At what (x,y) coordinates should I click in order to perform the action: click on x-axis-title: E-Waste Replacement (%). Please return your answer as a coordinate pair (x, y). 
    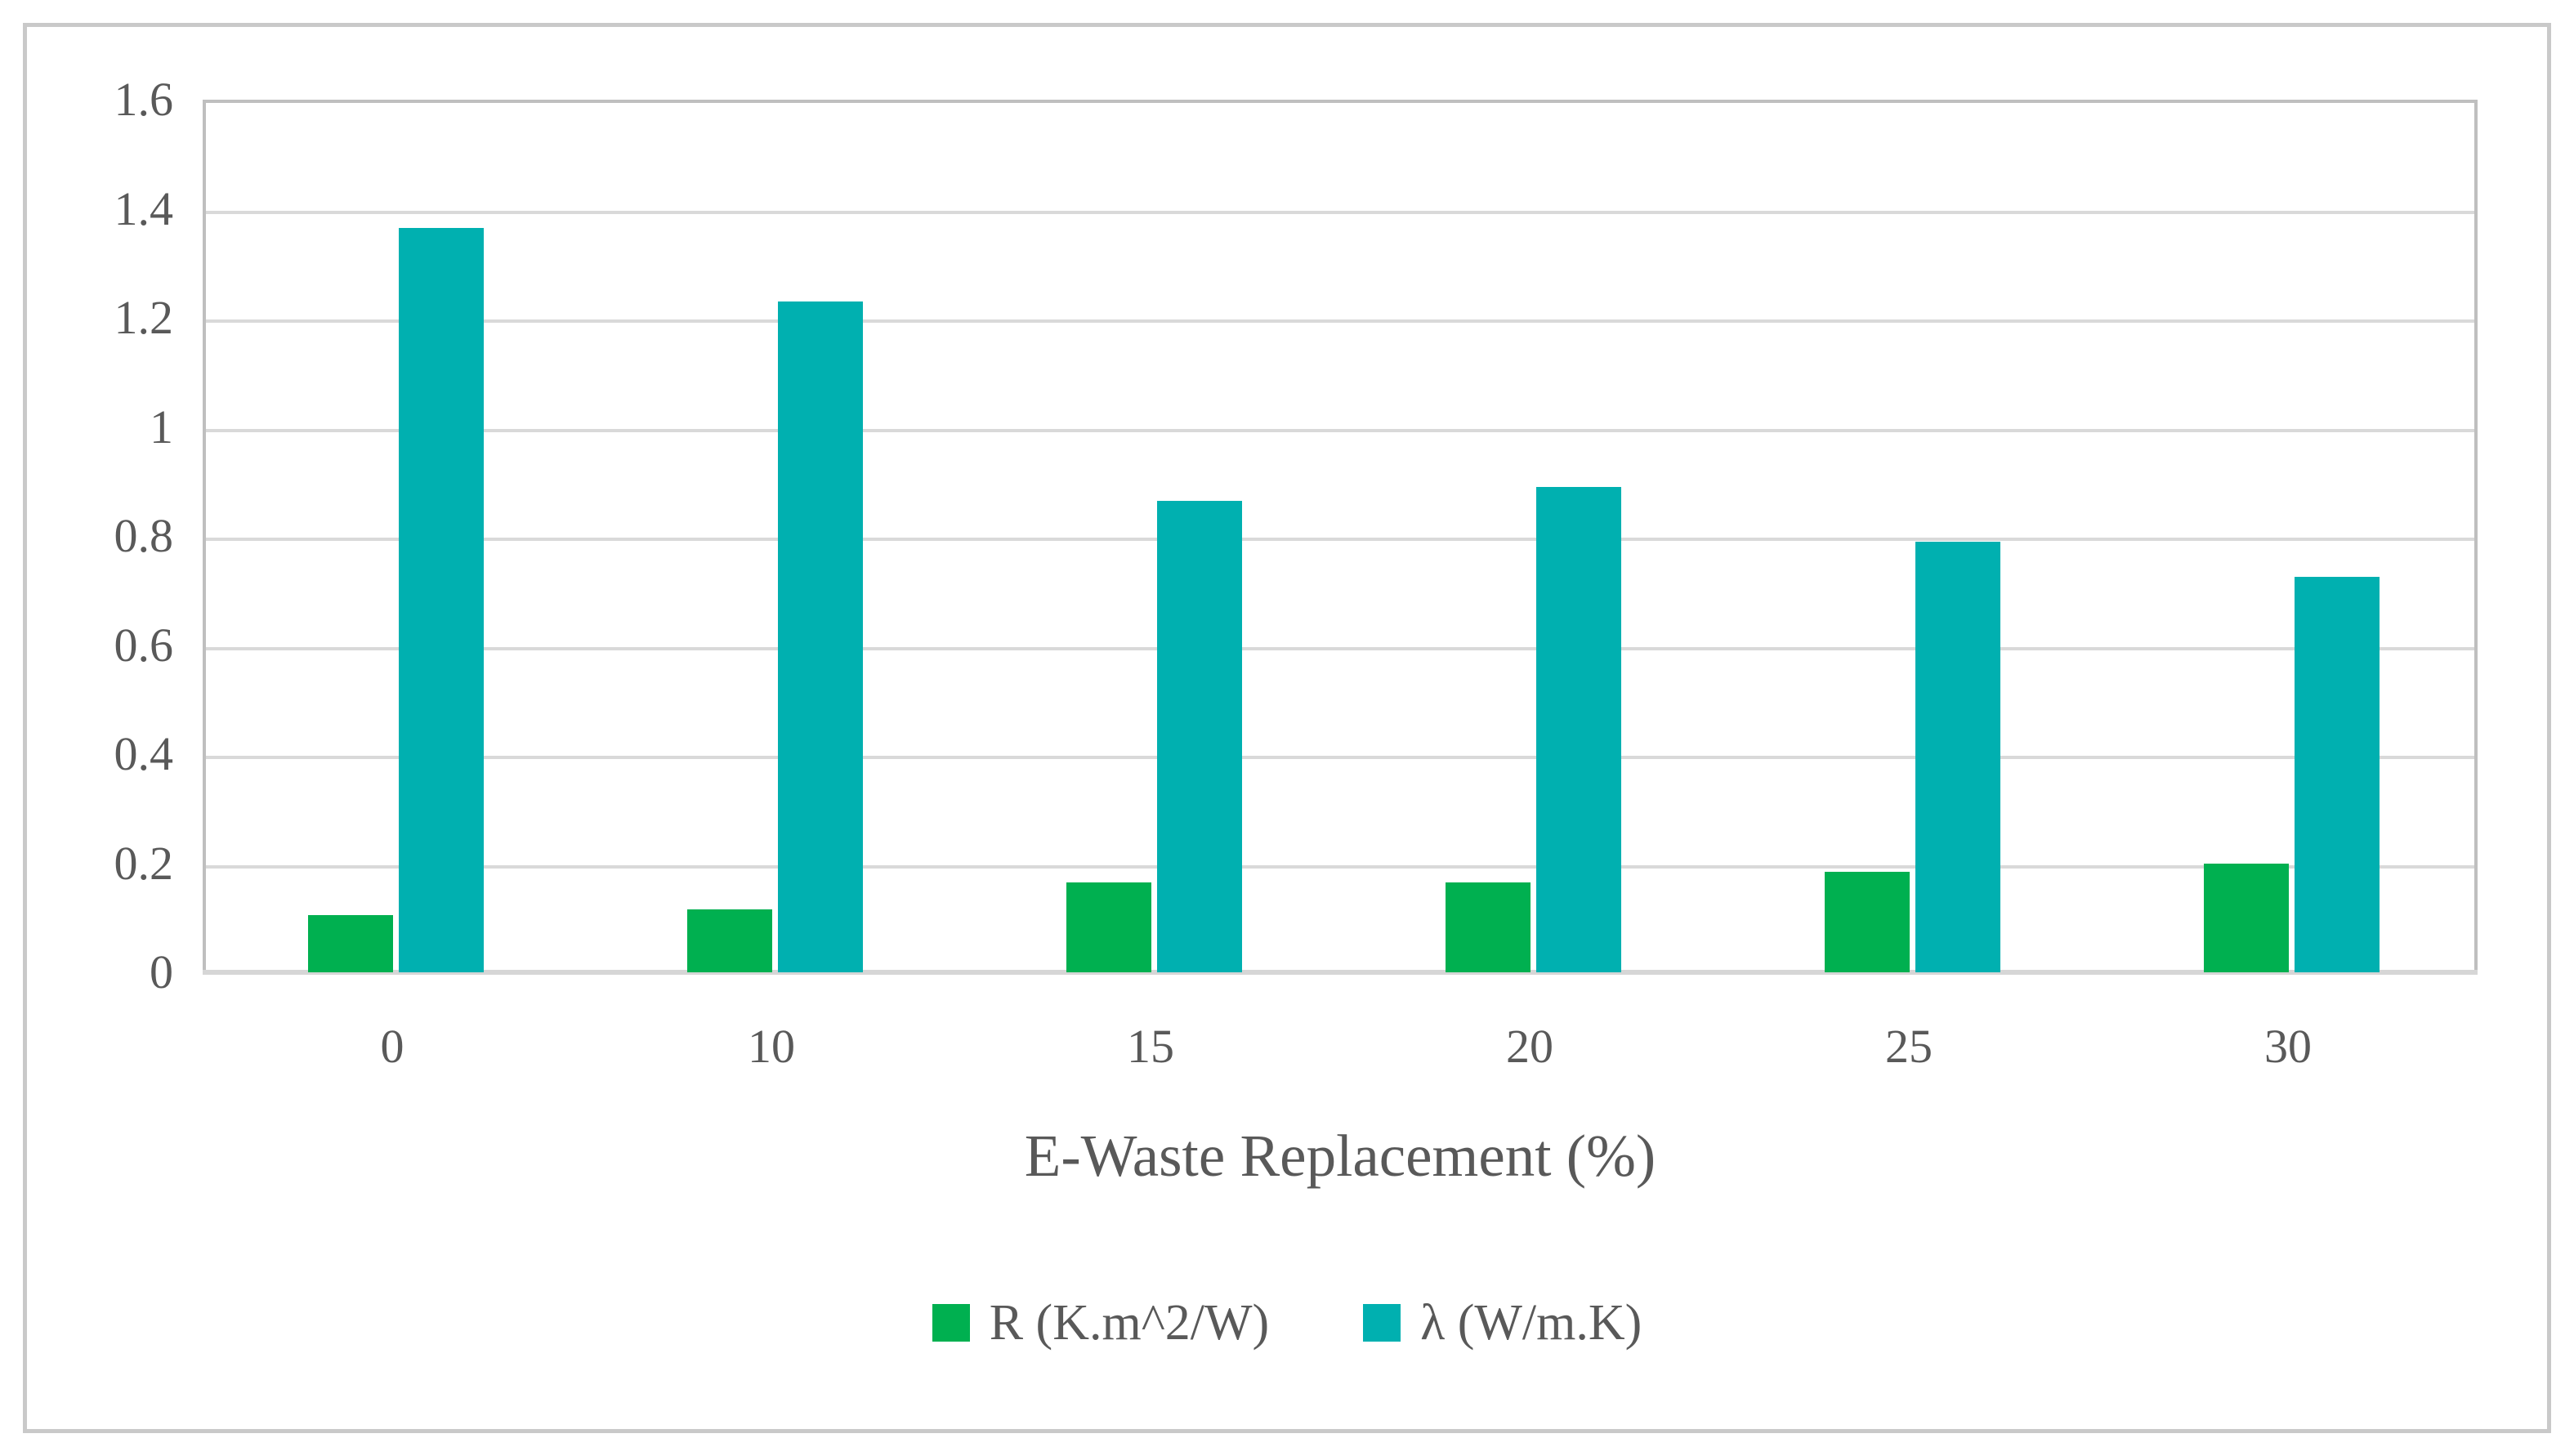
    Looking at the image, I should click on (1340, 1156).